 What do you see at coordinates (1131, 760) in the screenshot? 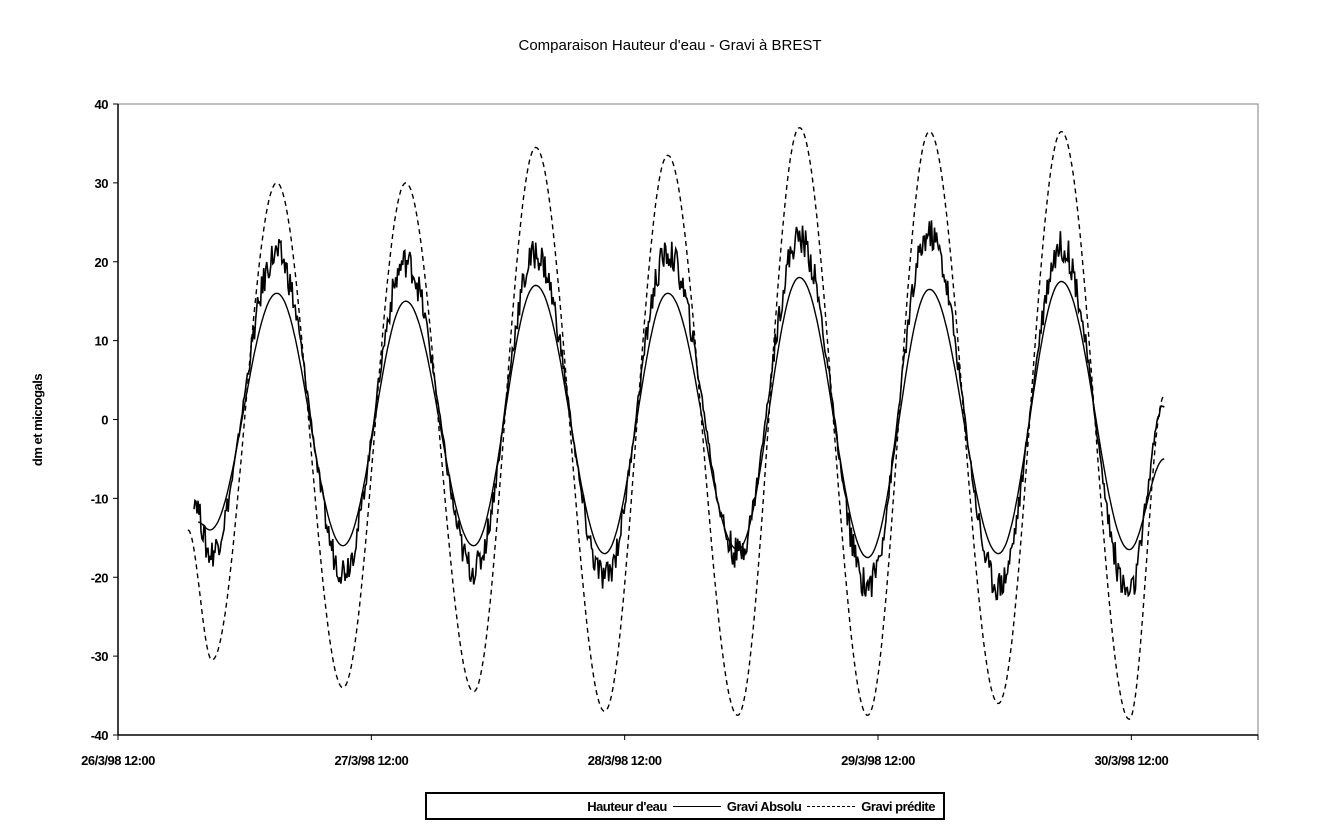
I see `x-tick-label: 30/3/98 12:00` at bounding box center [1131, 760].